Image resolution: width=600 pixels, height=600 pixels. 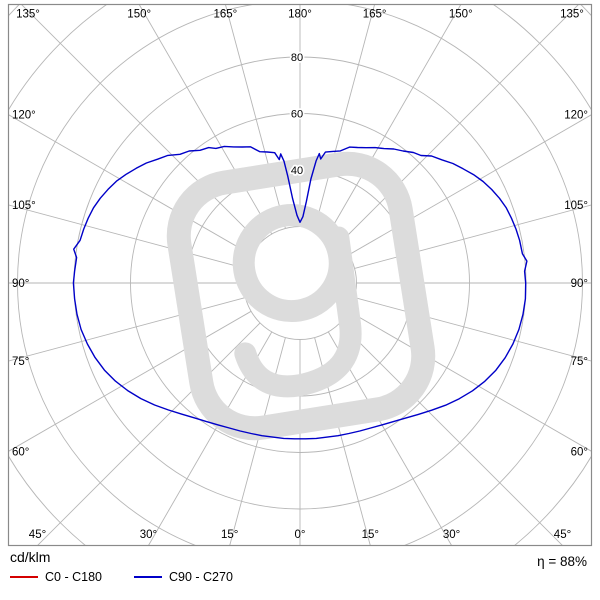 What do you see at coordinates (291, 263) in the screenshot?
I see `watermark-ring-shape` at bounding box center [291, 263].